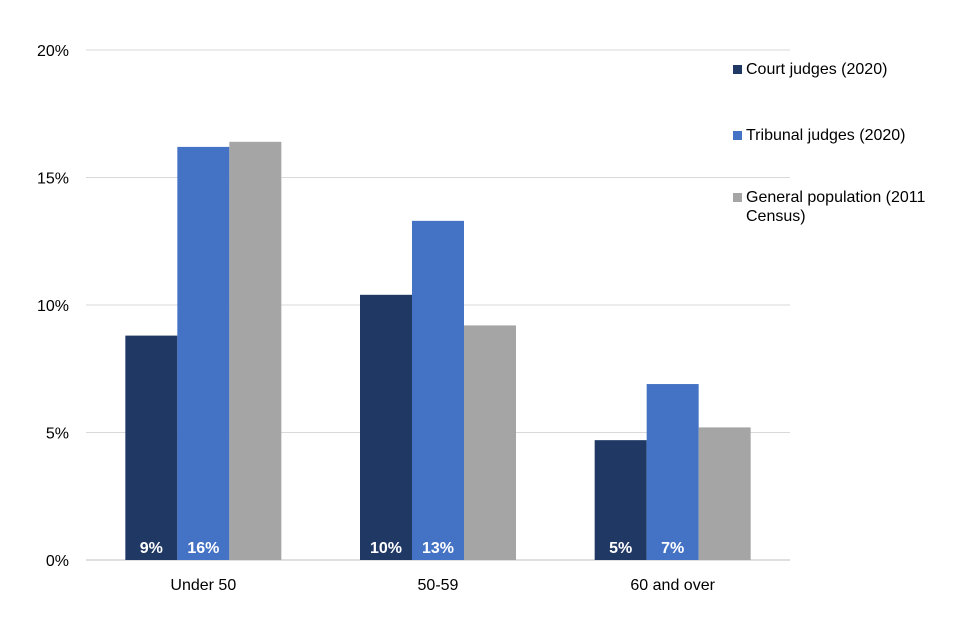 The image size is (960, 640). I want to click on legend-item: General population (2011 Census), so click(846, 207).